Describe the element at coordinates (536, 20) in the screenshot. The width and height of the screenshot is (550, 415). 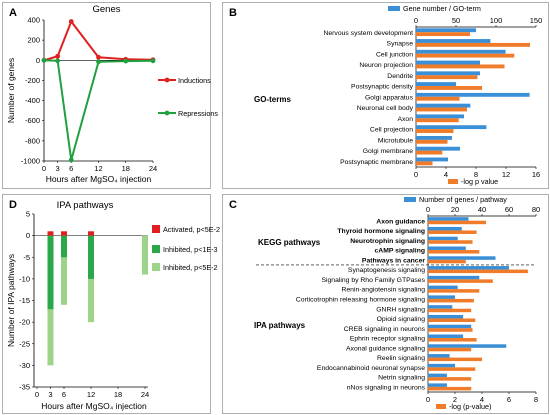
I see `panel-b-chart-top-tick-label: 150` at that location.